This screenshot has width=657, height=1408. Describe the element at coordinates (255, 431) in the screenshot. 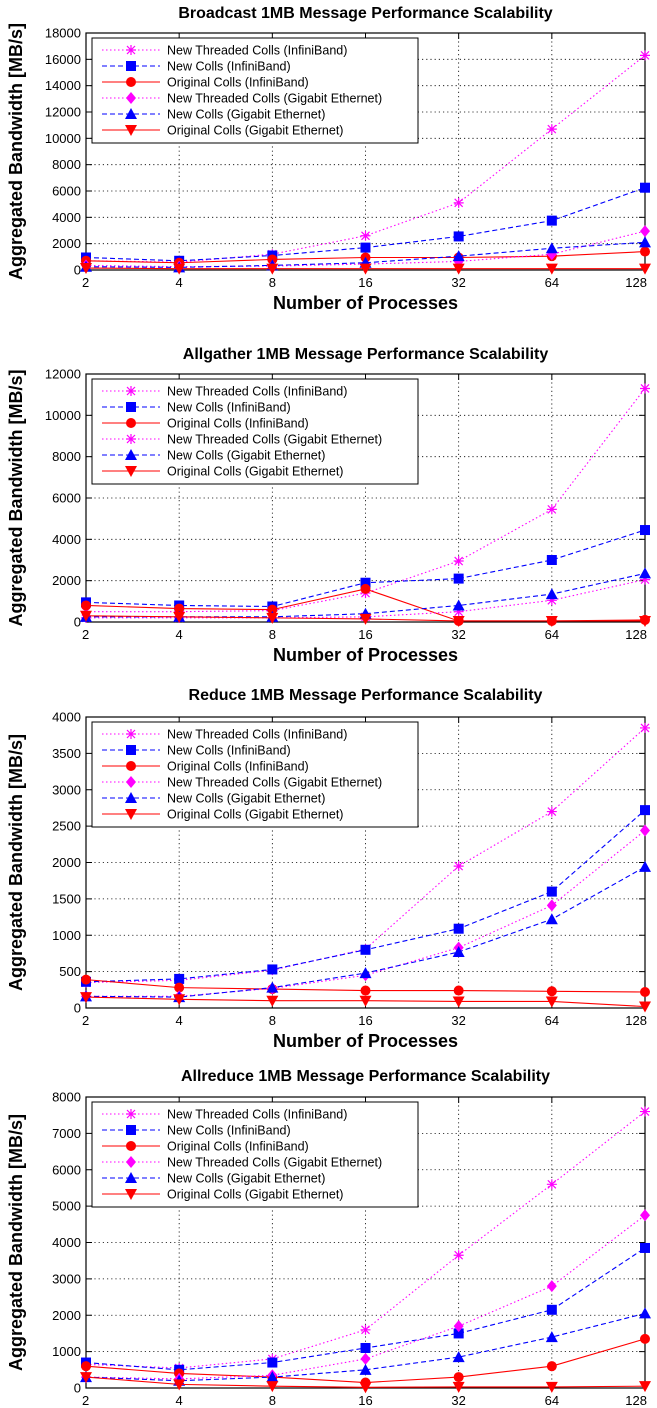

I see `legend-box` at that location.